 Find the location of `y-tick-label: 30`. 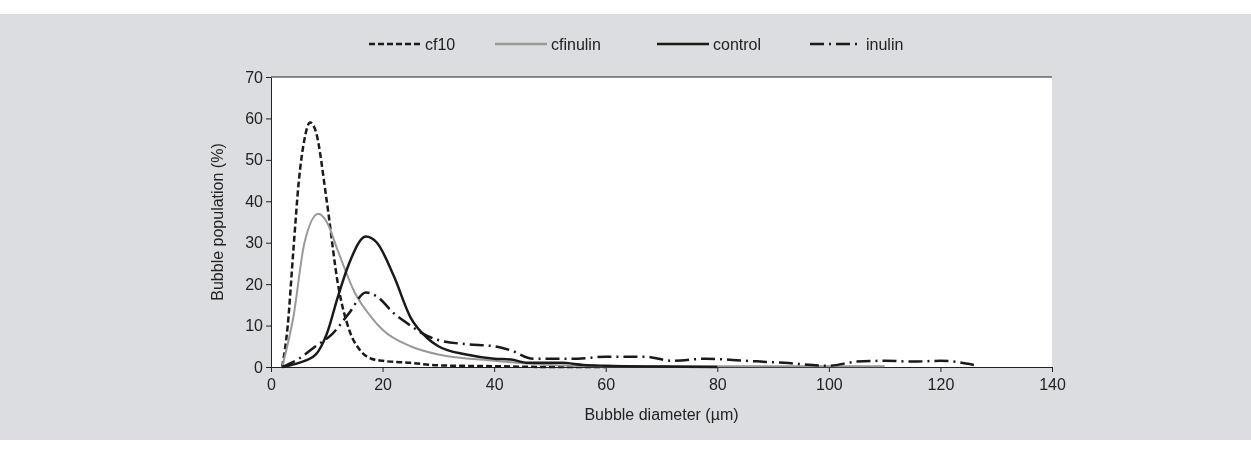

y-tick-label: 30 is located at coordinates (254, 243).